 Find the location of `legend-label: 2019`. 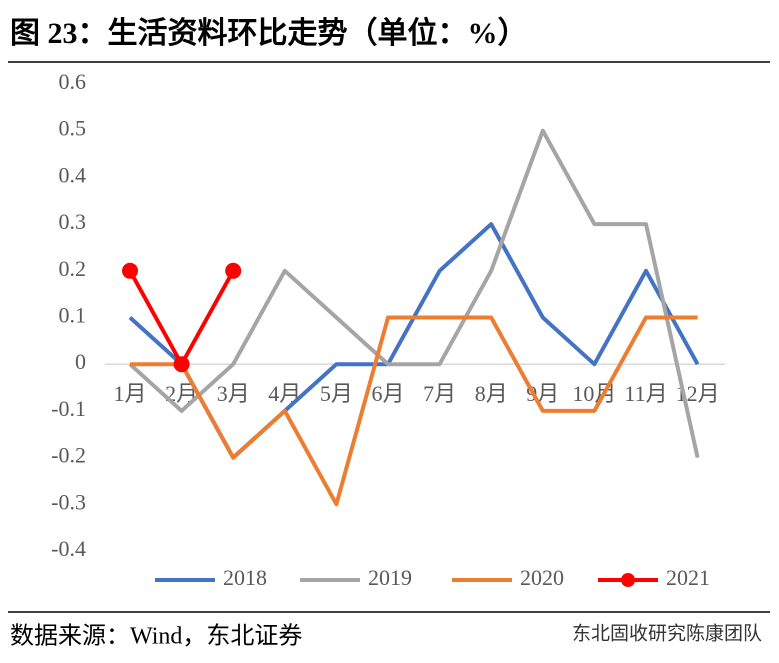

legend-label: 2019 is located at coordinates (390, 577).